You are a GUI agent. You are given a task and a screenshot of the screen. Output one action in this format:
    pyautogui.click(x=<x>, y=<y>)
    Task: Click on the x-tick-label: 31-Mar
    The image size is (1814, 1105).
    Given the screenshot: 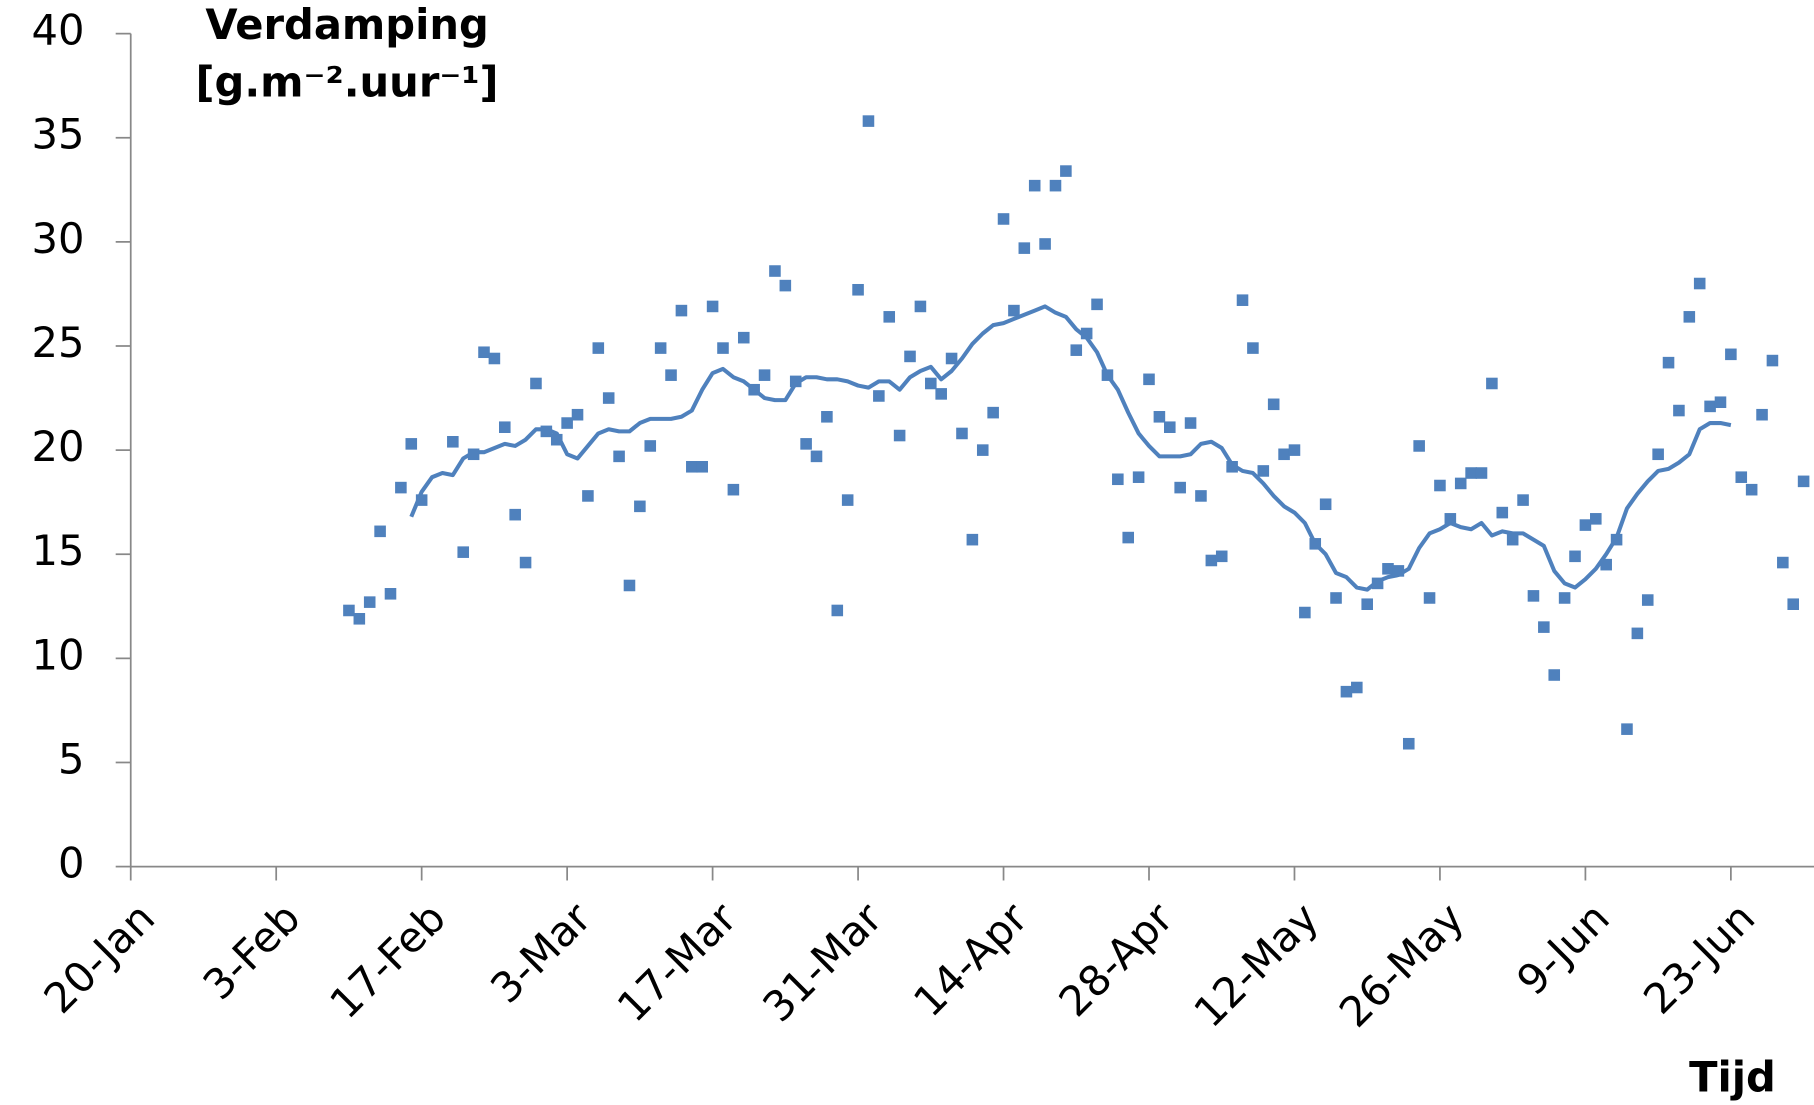 What is the action you would take?
    pyautogui.click(x=822, y=961)
    